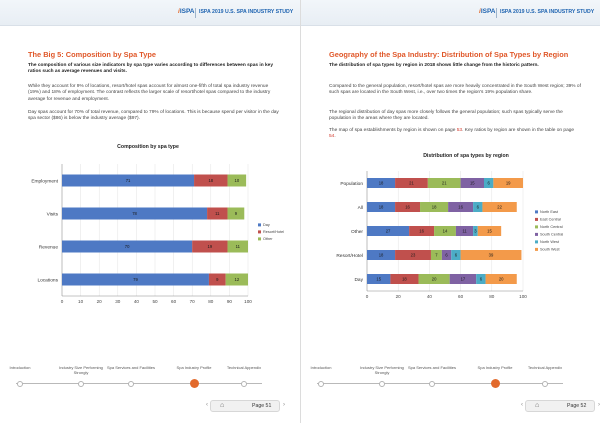 The image size is (600, 423). I want to click on page-header: iISPA ISPA 2019 U.S. SPA INDUSTRY STUDY, so click(450, 13).